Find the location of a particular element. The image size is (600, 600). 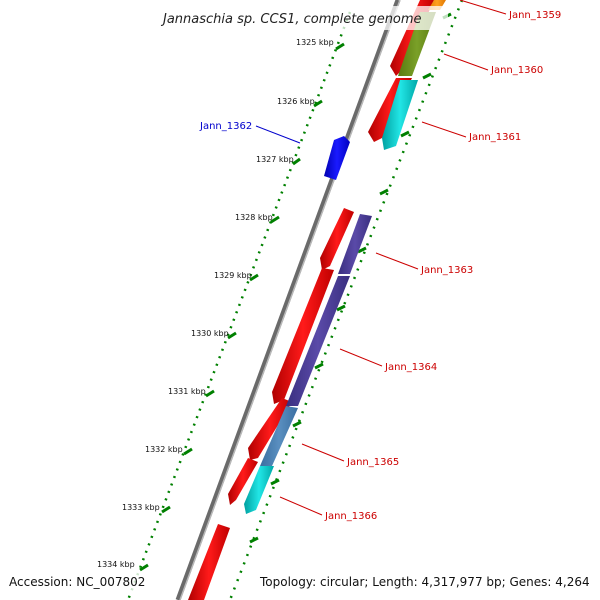

scale-label: 1329 kbp is located at coordinates (233, 275).